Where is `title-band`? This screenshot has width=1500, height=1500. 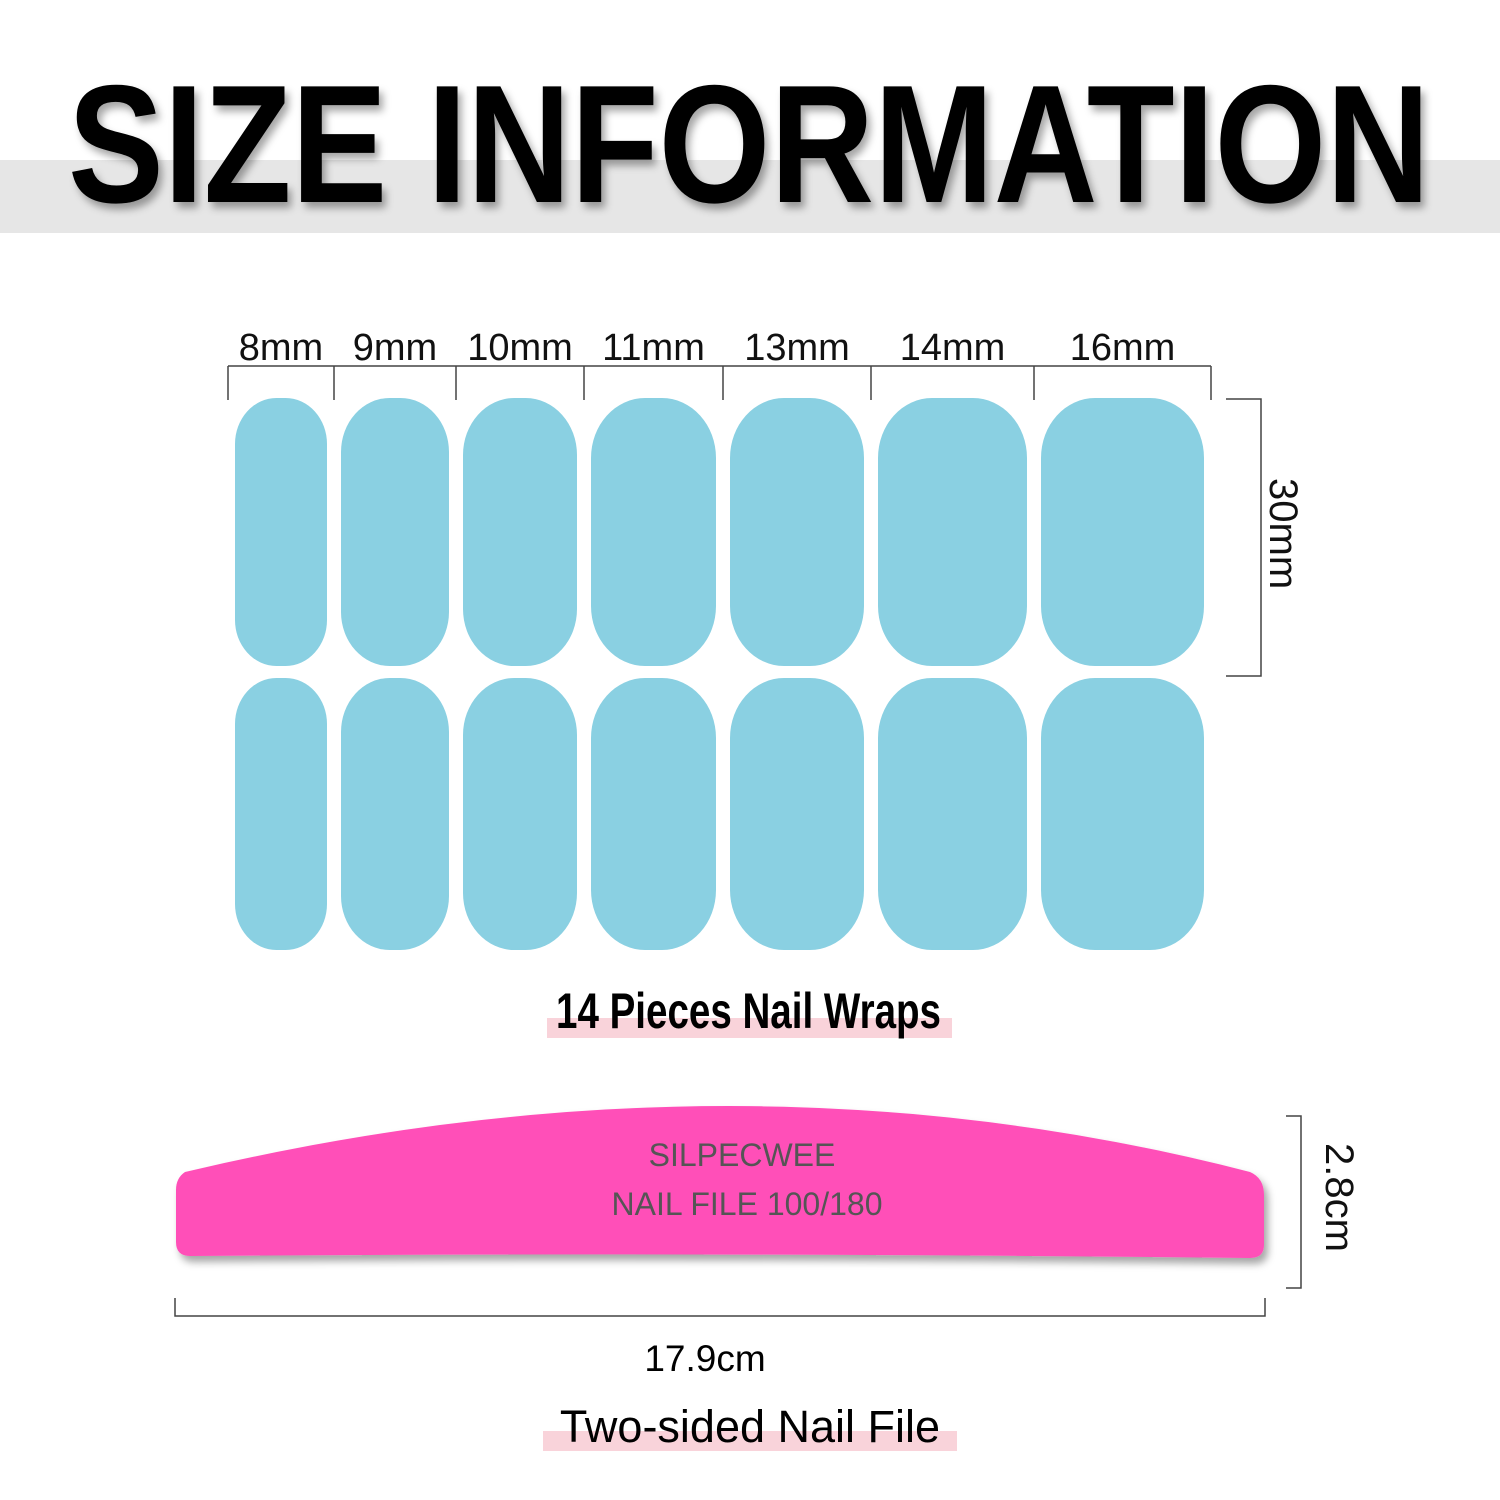
title-band is located at coordinates (750, 196).